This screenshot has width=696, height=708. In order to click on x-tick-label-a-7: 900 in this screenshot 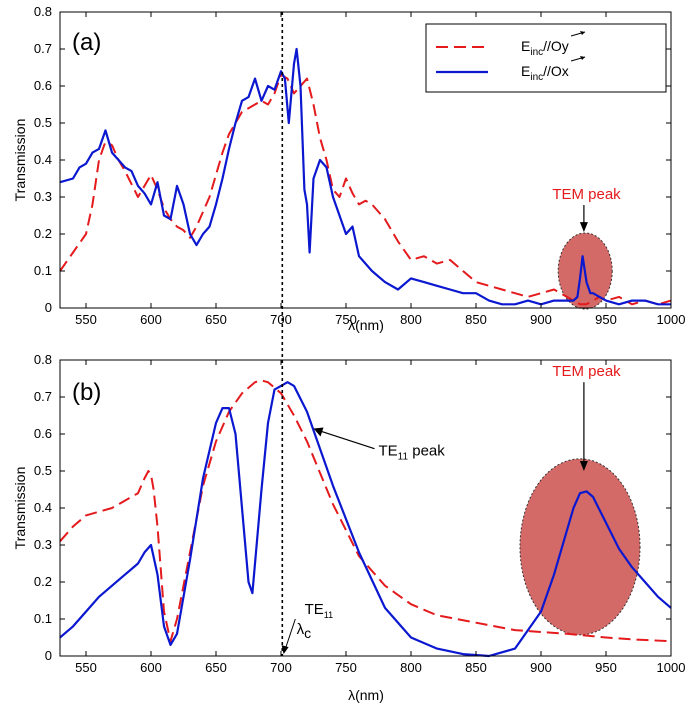, I will do `click(541, 319)`.